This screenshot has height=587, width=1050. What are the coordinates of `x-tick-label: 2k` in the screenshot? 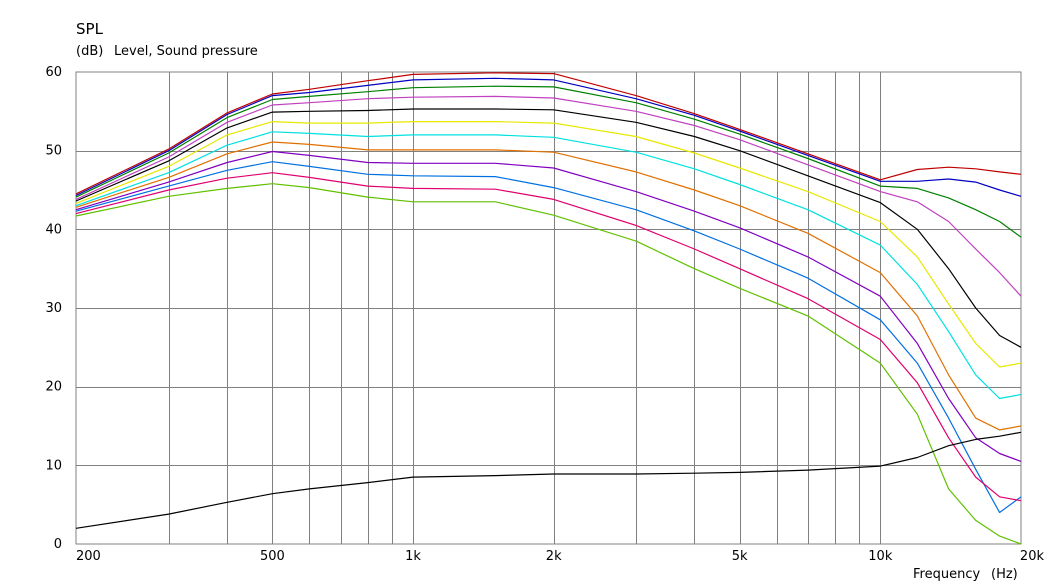 It's located at (554, 556).